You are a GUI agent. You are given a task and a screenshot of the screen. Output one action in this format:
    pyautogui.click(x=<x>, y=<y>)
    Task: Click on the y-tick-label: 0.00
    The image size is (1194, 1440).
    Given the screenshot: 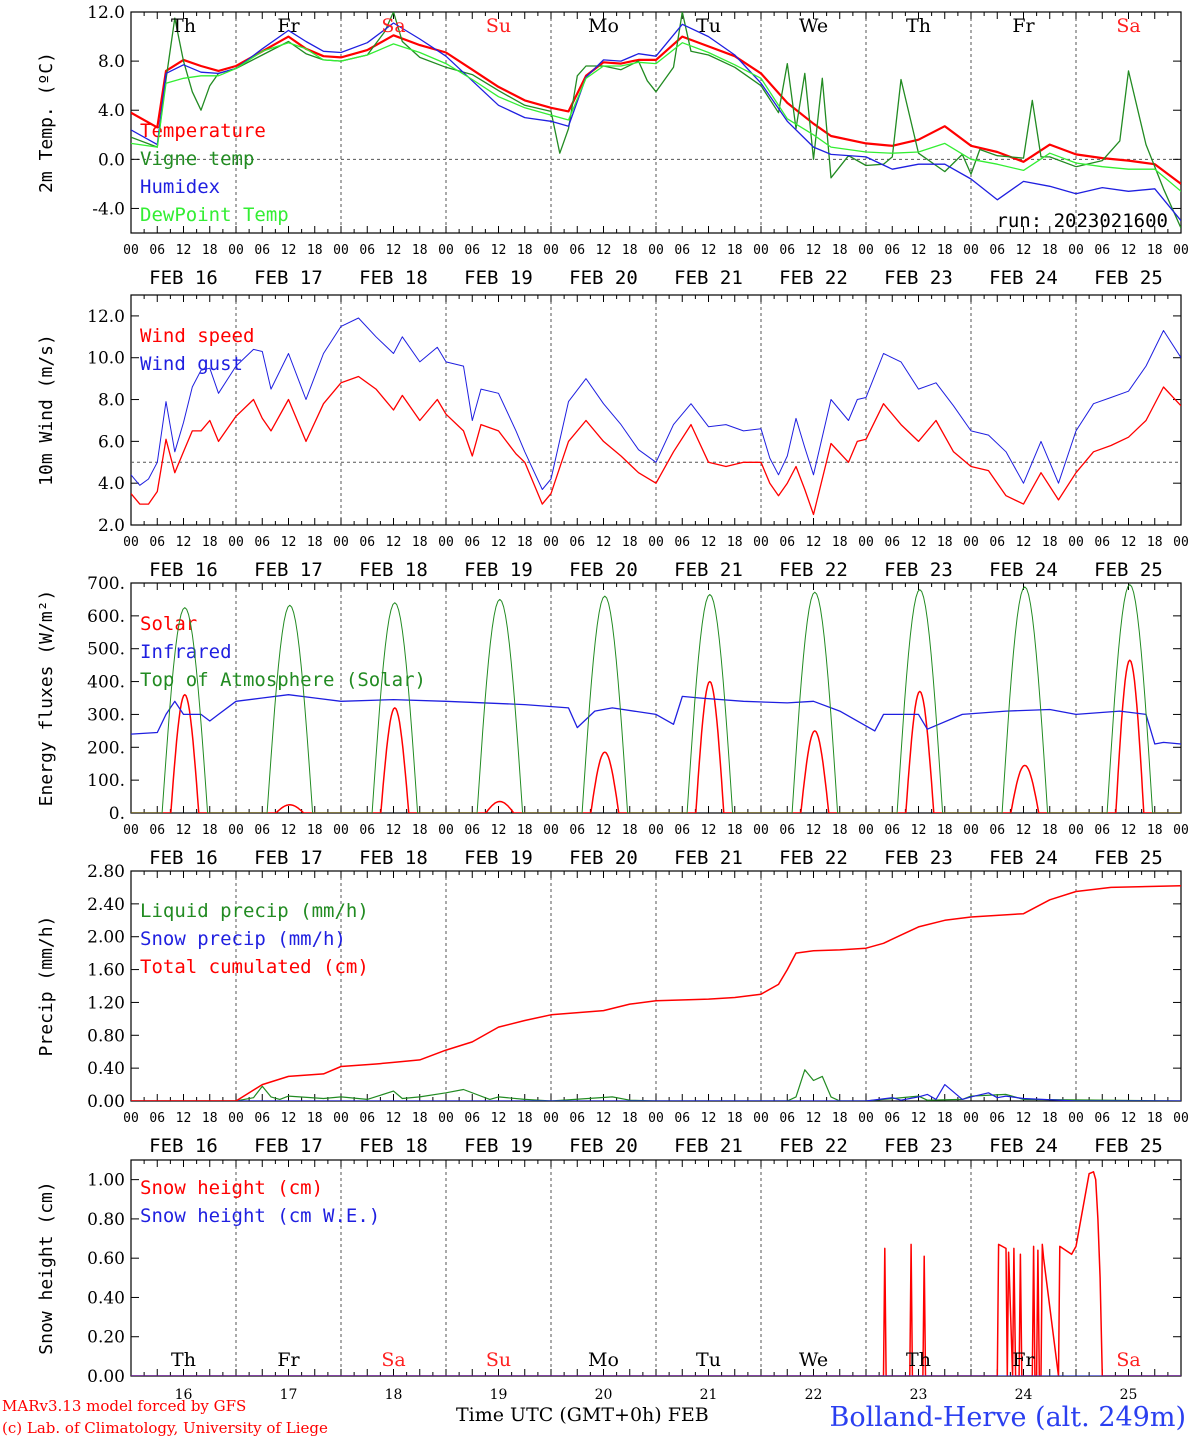 What is the action you would take?
    pyautogui.click(x=106, y=1102)
    